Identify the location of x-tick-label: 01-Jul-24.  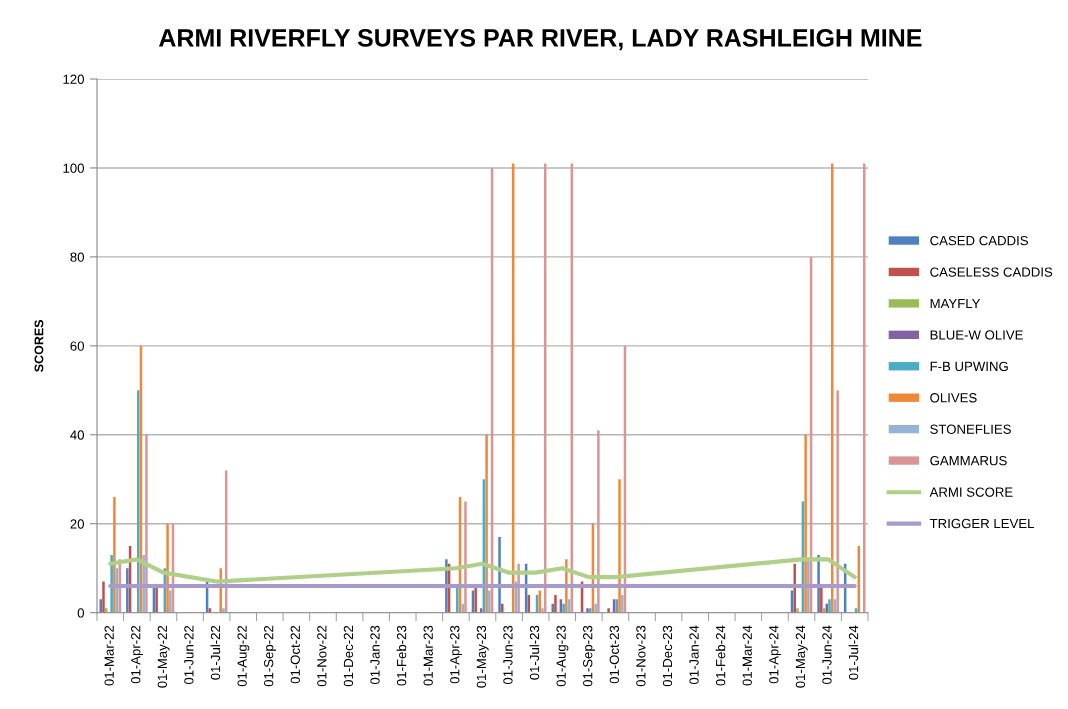
(853, 652).